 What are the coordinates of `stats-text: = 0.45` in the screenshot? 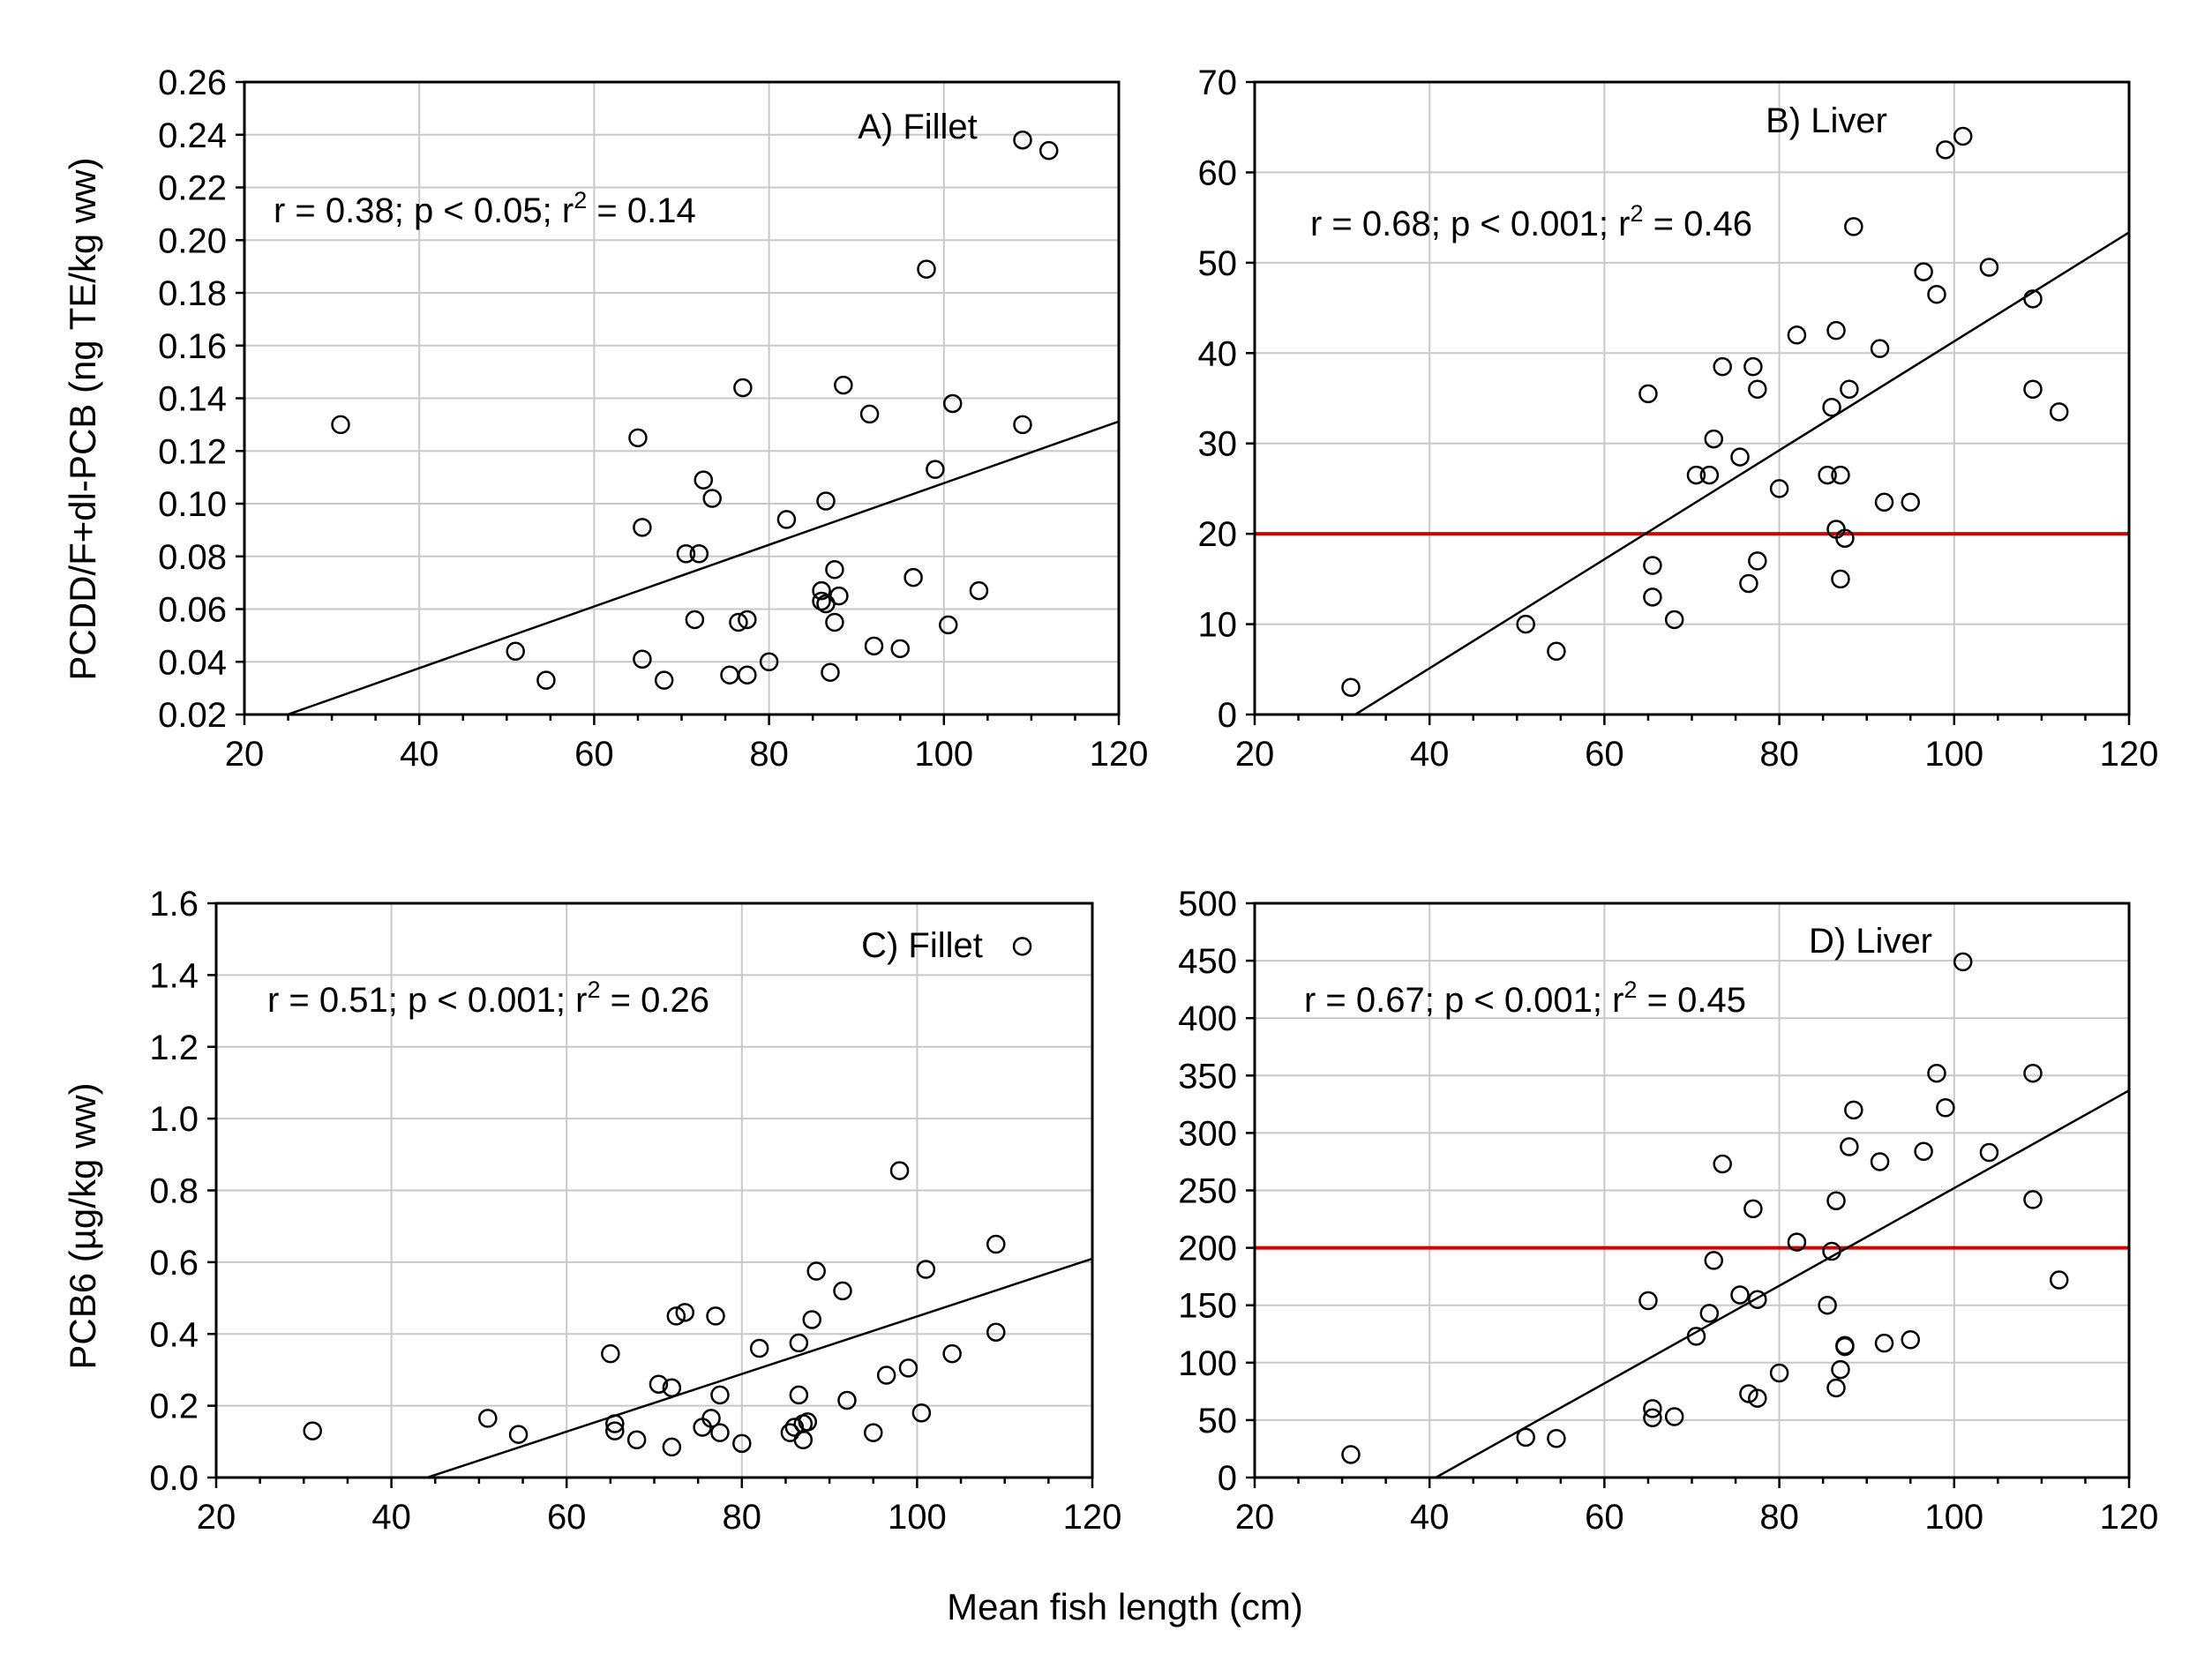 It's located at (1692, 1000).